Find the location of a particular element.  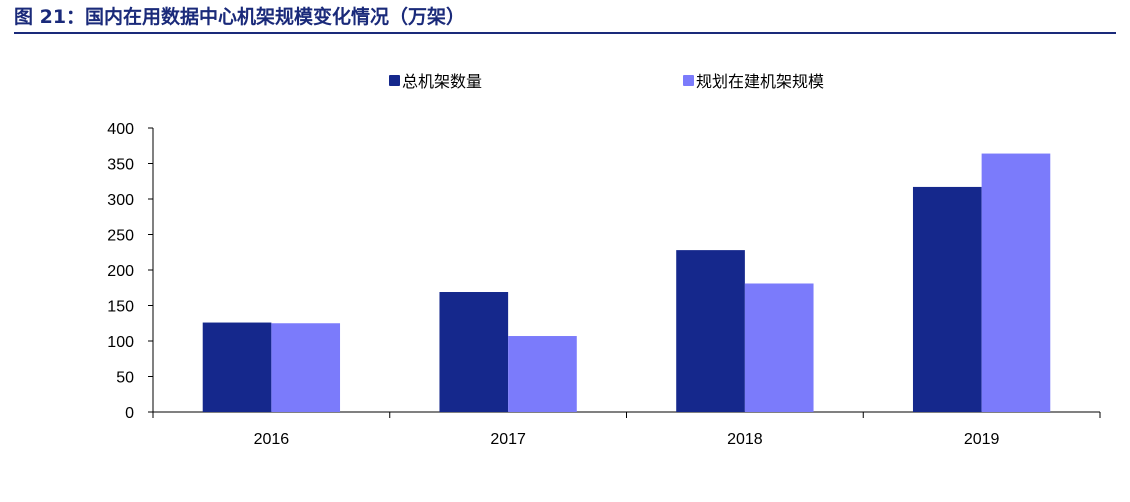

bar-series-1-2017 is located at coordinates (474, 352).